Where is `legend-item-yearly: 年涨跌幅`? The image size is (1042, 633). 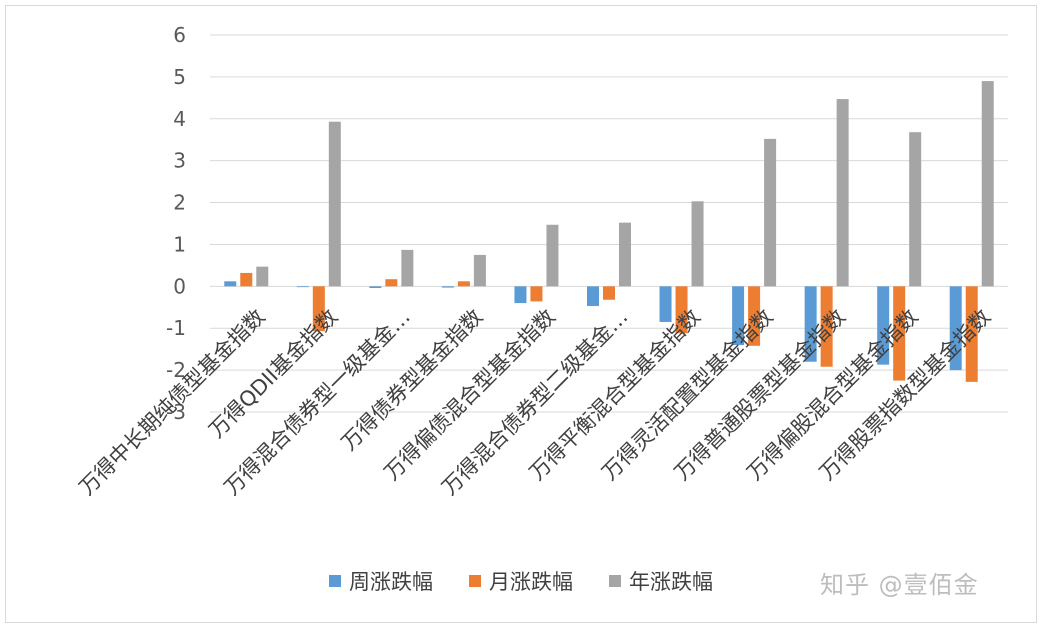 legend-item-yearly: 年涨跌幅 is located at coordinates (661, 581).